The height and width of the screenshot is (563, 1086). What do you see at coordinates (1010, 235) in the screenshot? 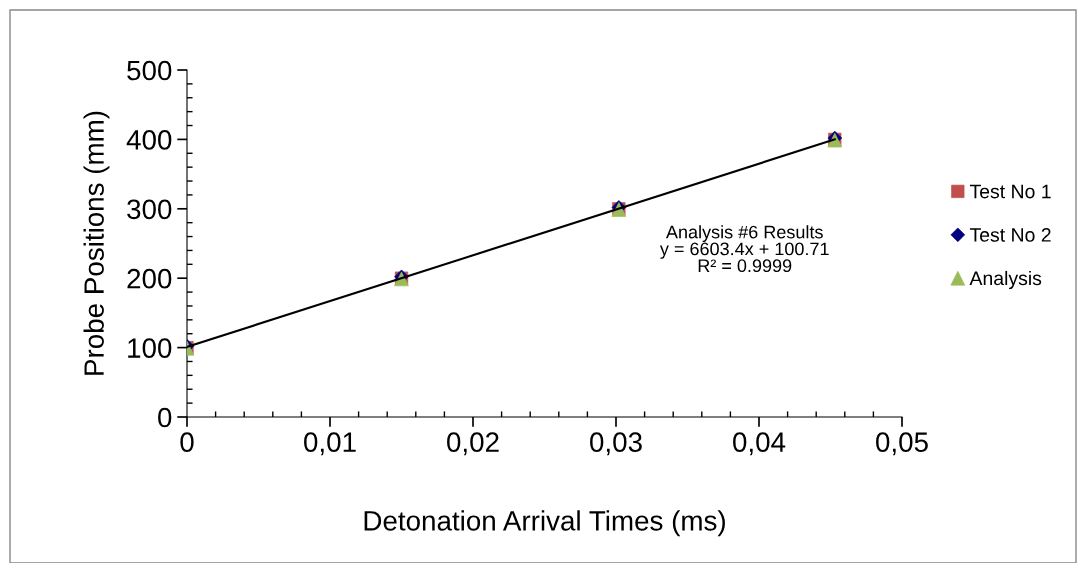
I see `legend-label: Test No 2` at bounding box center [1010, 235].